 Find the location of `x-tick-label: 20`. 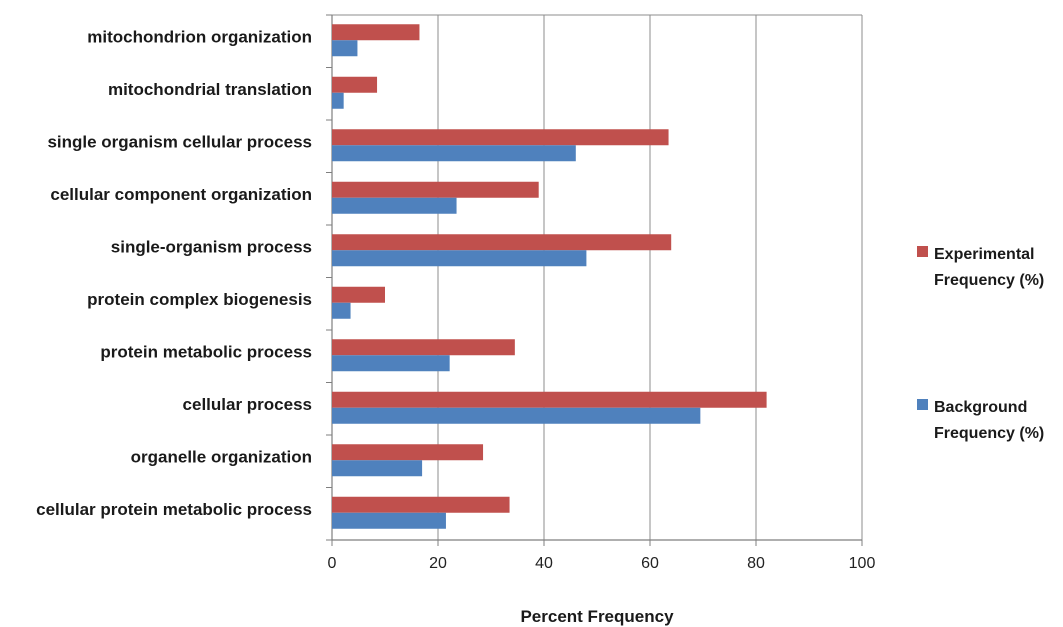

x-tick-label: 20 is located at coordinates (438, 563).